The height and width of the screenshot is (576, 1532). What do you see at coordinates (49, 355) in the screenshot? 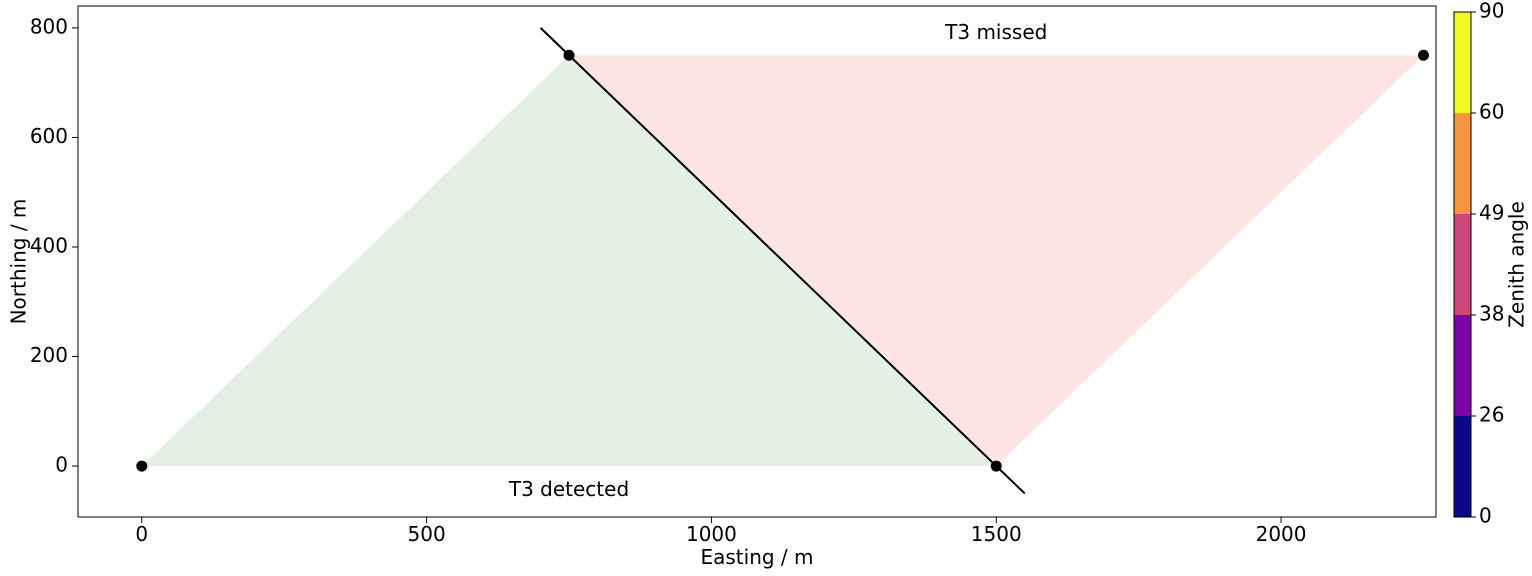
I see `y-tick-label: 200` at bounding box center [49, 355].